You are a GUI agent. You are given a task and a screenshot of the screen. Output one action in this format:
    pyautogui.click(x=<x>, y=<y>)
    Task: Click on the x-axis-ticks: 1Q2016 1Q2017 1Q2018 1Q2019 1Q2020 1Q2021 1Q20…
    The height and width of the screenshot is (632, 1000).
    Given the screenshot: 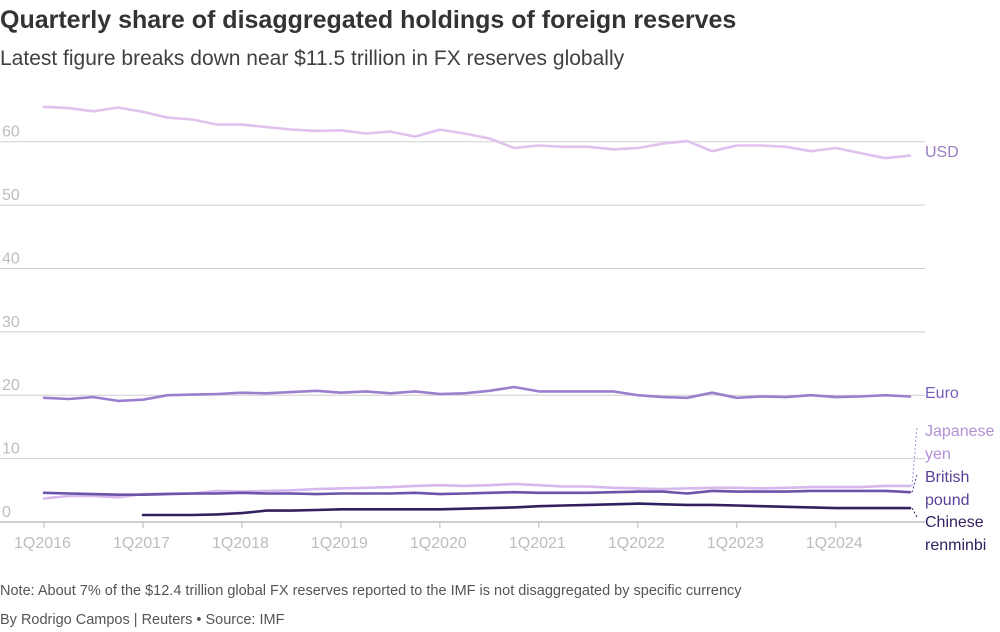 What is the action you would take?
    pyautogui.click(x=438, y=537)
    